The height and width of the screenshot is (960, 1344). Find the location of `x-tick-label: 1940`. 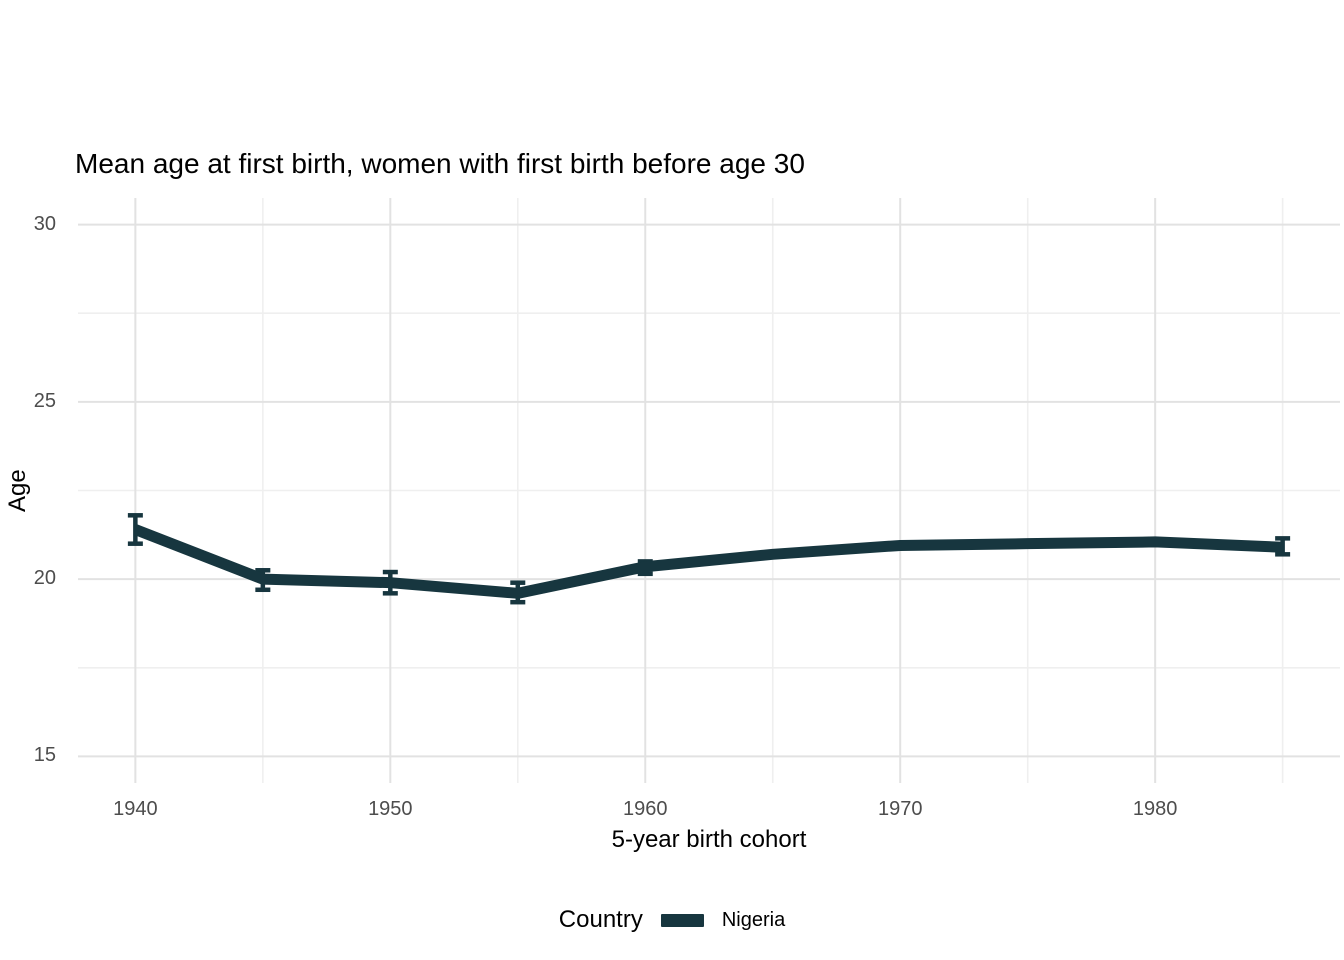

x-tick-label: 1940 is located at coordinates (135, 809).